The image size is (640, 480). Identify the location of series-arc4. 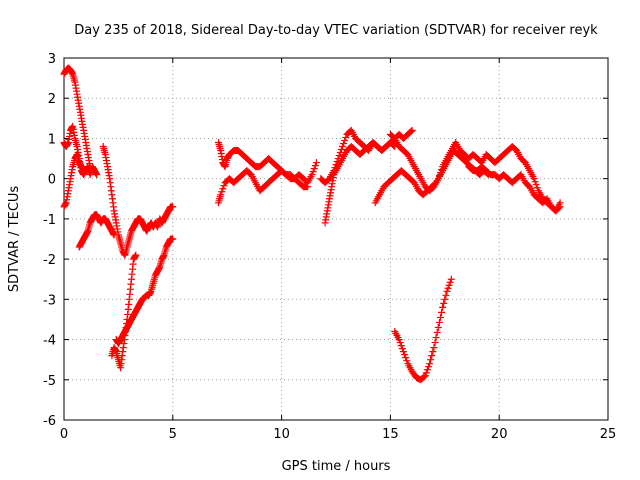
(96, 231).